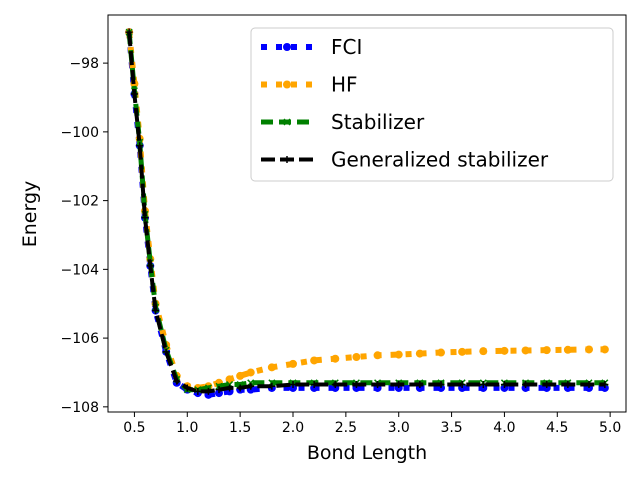  What do you see at coordinates (293, 428) in the screenshot?
I see `x-tick-label: 2.0` at bounding box center [293, 428].